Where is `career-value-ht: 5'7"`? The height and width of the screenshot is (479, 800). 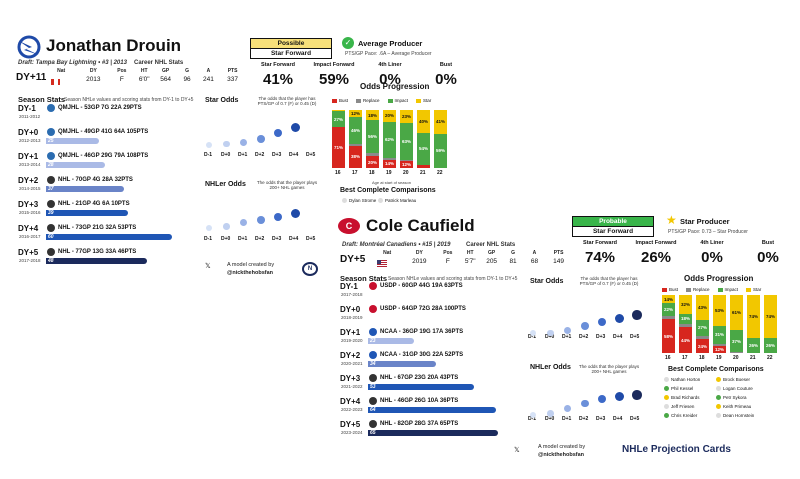
career-value-ht: 5'7" is located at coordinates (470, 261).